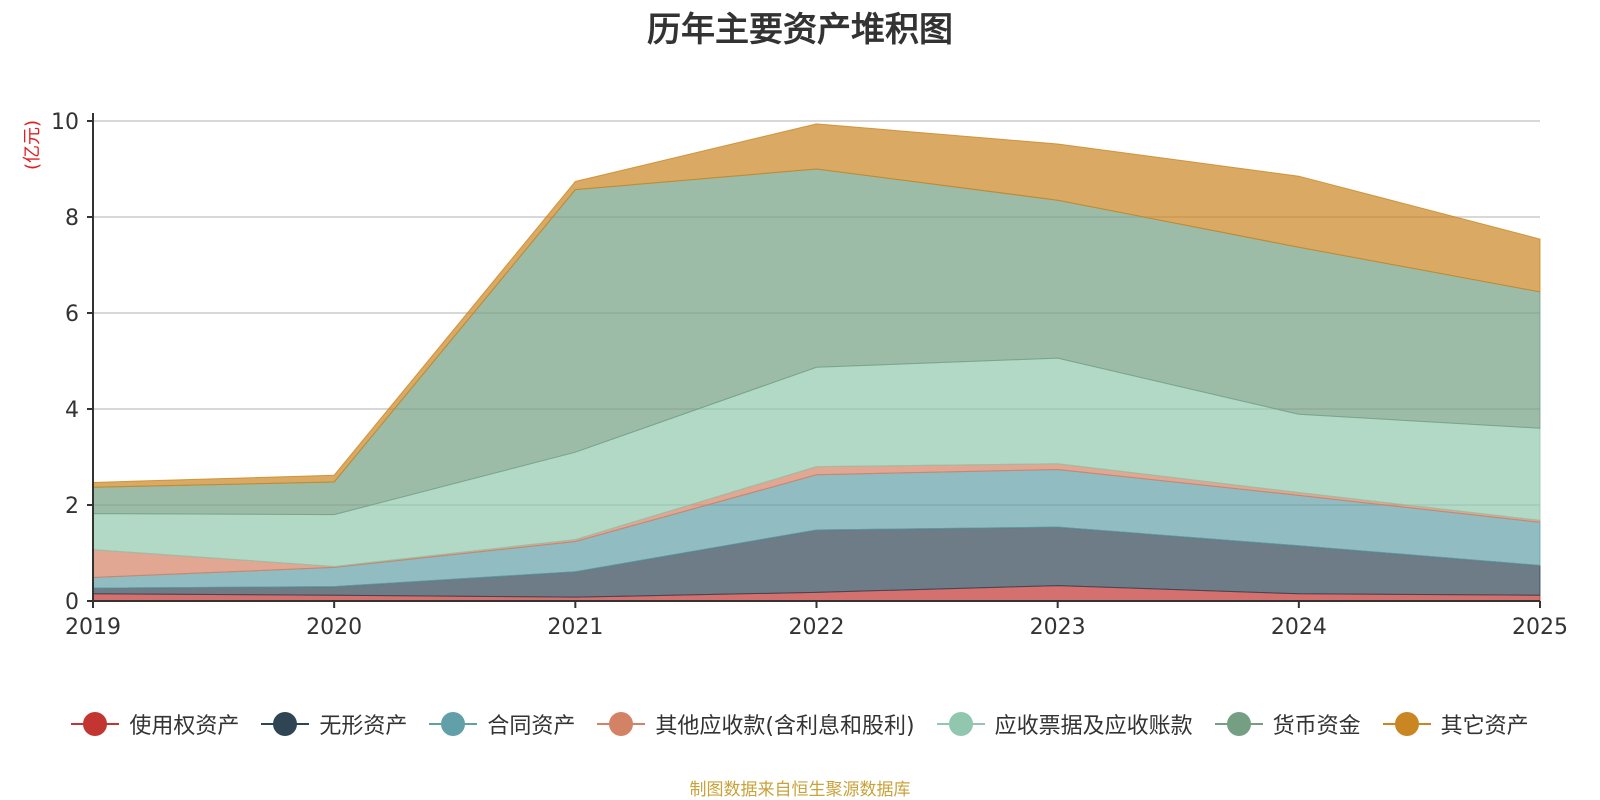  What do you see at coordinates (1058, 627) in the screenshot?
I see `x-tick-label-2023: 2023` at bounding box center [1058, 627].